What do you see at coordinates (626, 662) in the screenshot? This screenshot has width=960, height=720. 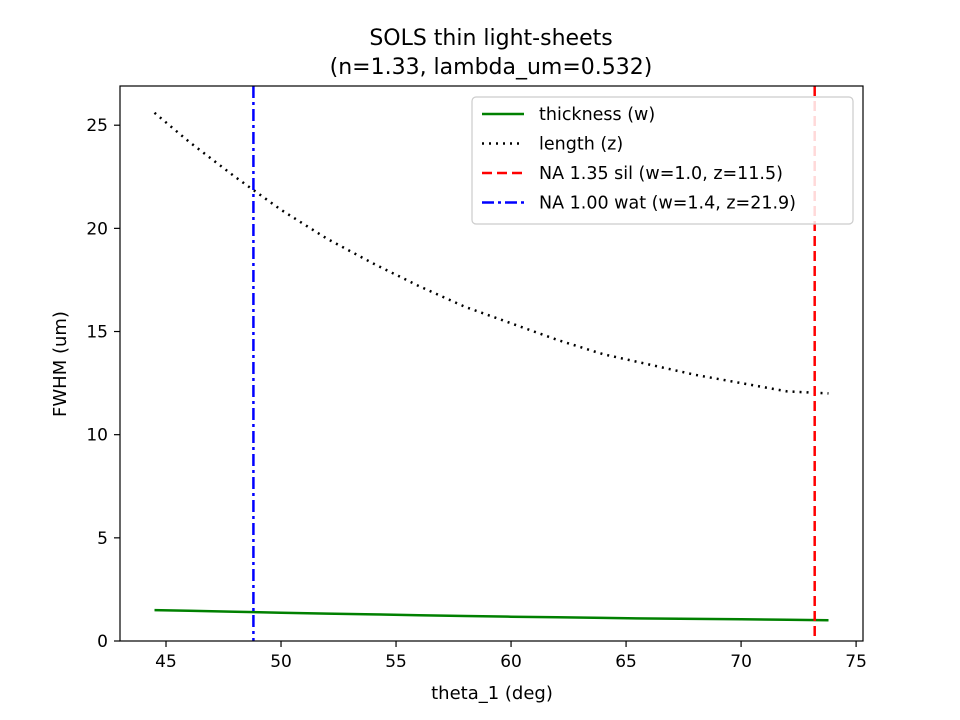 I see `x-tick-label: 65` at bounding box center [626, 662].